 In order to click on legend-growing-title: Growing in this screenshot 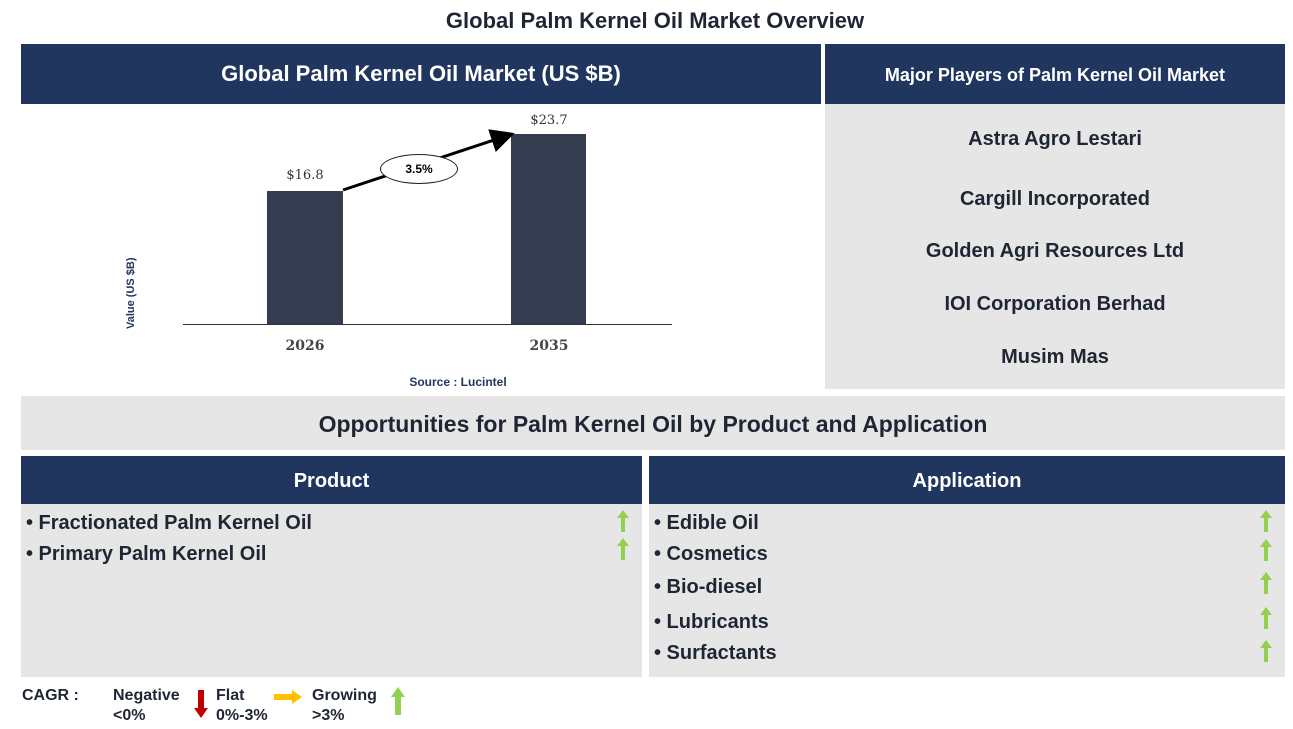, I will do `click(344, 695)`.